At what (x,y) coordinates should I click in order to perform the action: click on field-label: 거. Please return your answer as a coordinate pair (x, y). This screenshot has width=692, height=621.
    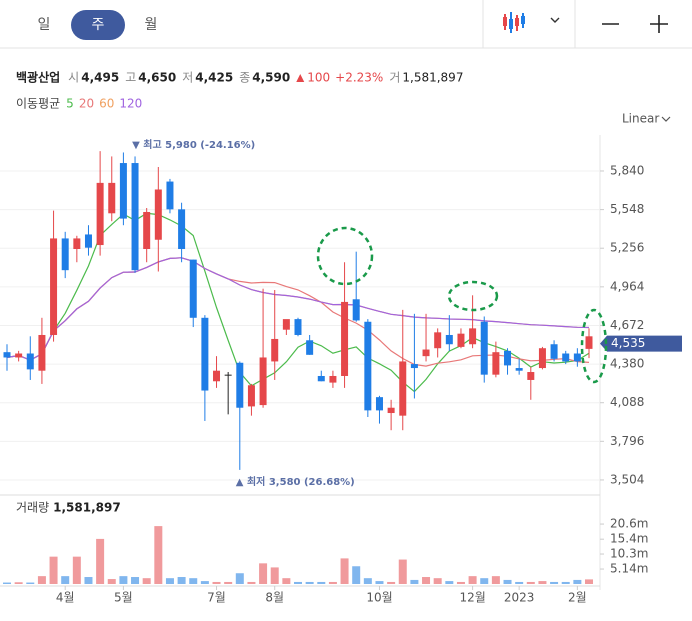
    Looking at the image, I should click on (394, 78).